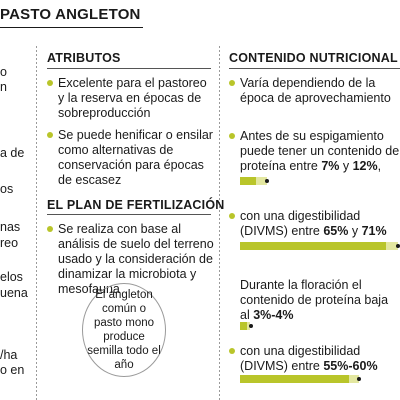 The image size is (400, 400). I want to click on protein-flowering-range-bar, so click(248, 326).